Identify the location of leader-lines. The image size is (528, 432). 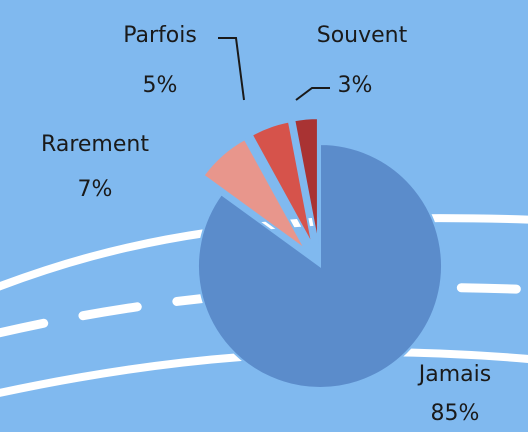
(274, 69).